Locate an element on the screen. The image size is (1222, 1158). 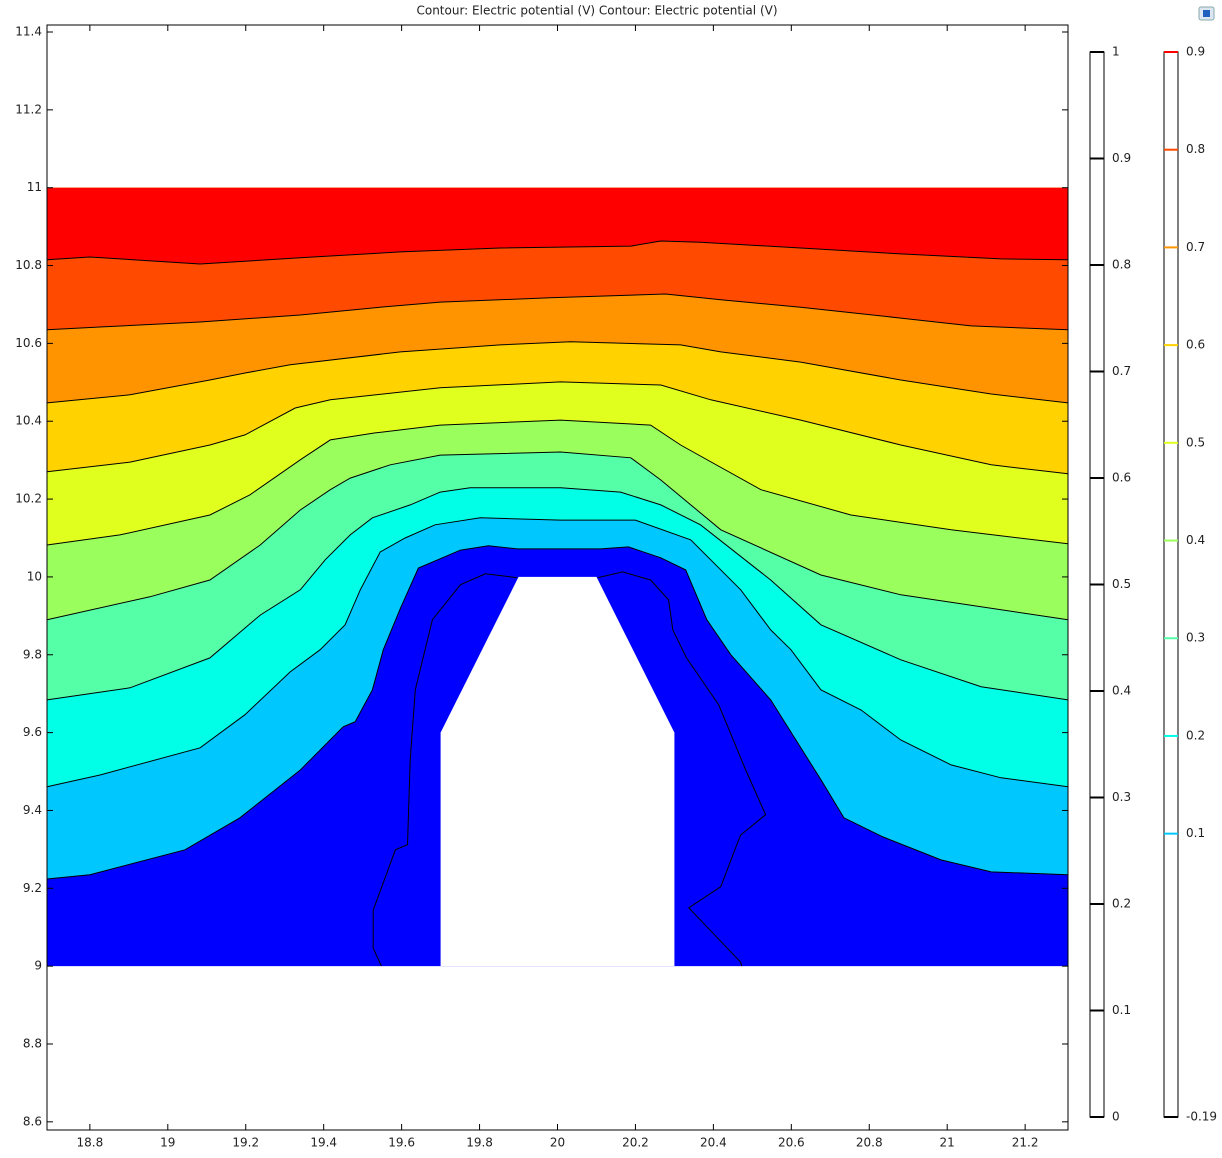
y-tick-label: 8.8 is located at coordinates (32, 1043).